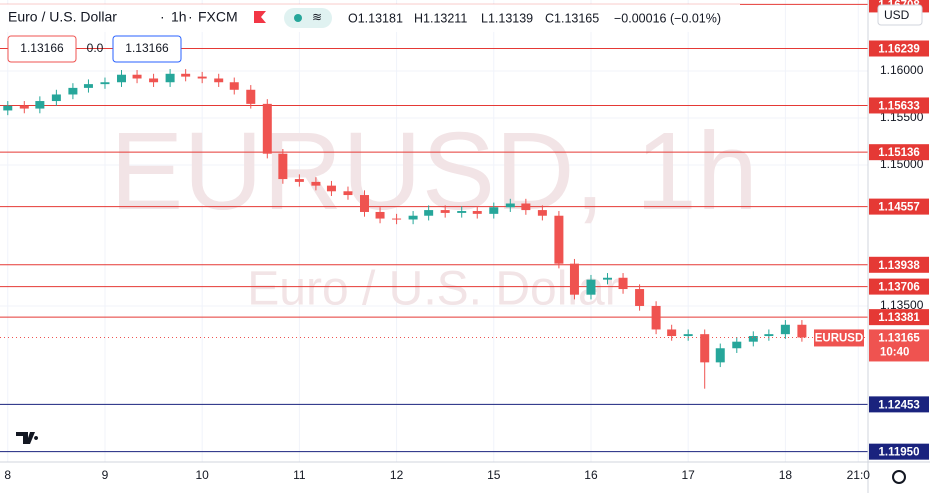 The image size is (930, 493). I want to click on ask-box, so click(147, 49).